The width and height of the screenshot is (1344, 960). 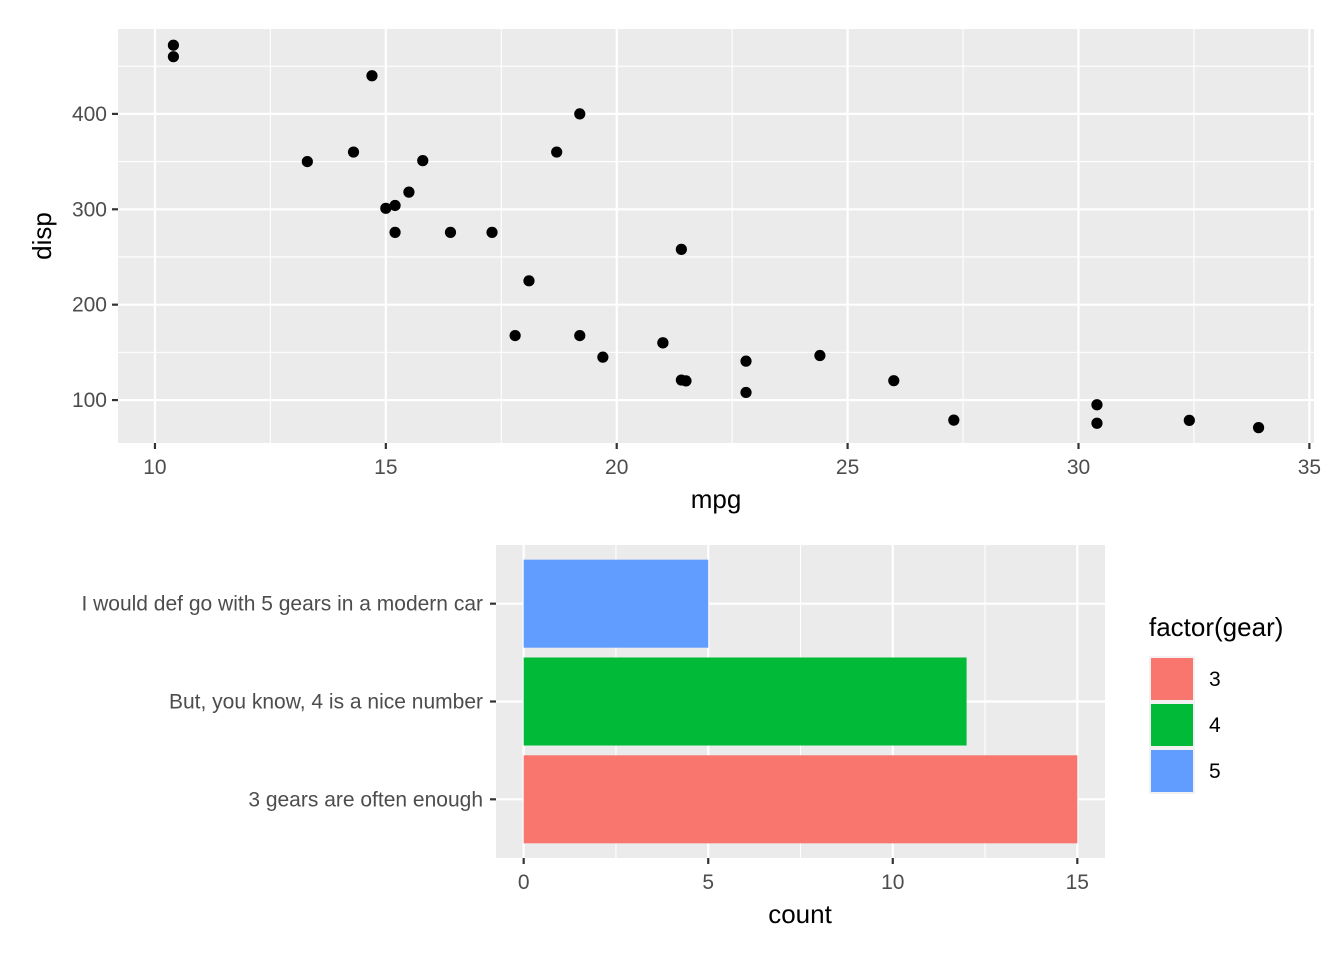 What do you see at coordinates (1216, 627) in the screenshot?
I see `legend-title: factor(gear)` at bounding box center [1216, 627].